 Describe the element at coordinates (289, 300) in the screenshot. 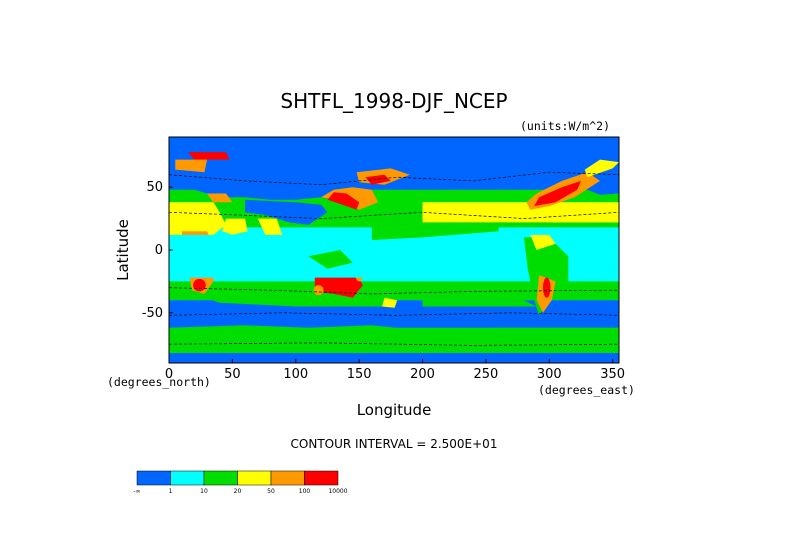

I see `field-south-indian-green` at that location.